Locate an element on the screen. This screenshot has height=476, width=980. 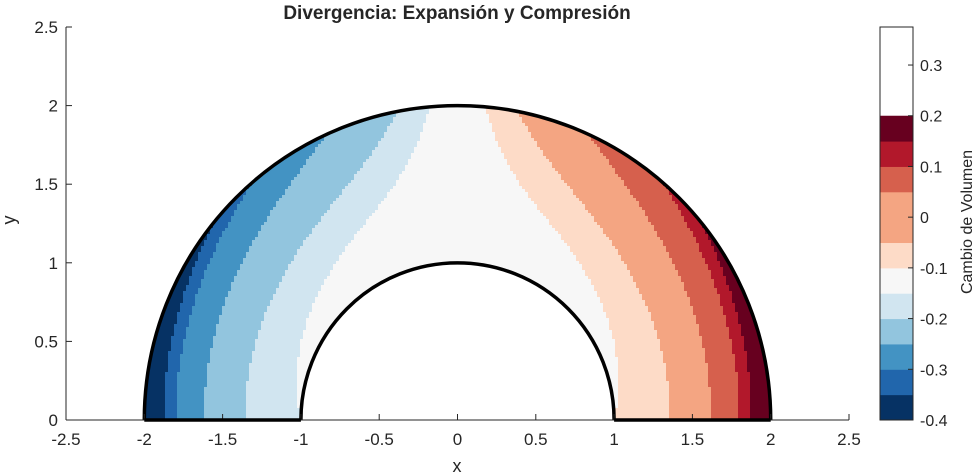
colorbar-tick-label: 0.2 is located at coordinates (931, 117).